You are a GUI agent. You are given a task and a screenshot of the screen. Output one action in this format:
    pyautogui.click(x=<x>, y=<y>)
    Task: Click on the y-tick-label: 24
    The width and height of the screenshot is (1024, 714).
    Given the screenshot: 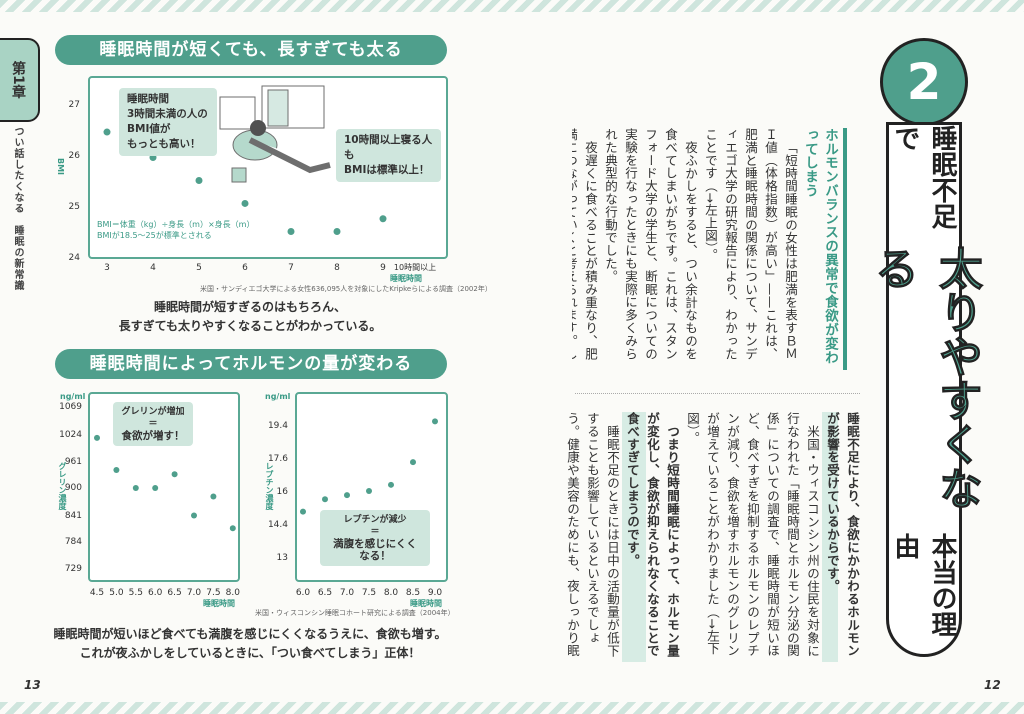 What is the action you would take?
    pyautogui.click(x=75, y=258)
    